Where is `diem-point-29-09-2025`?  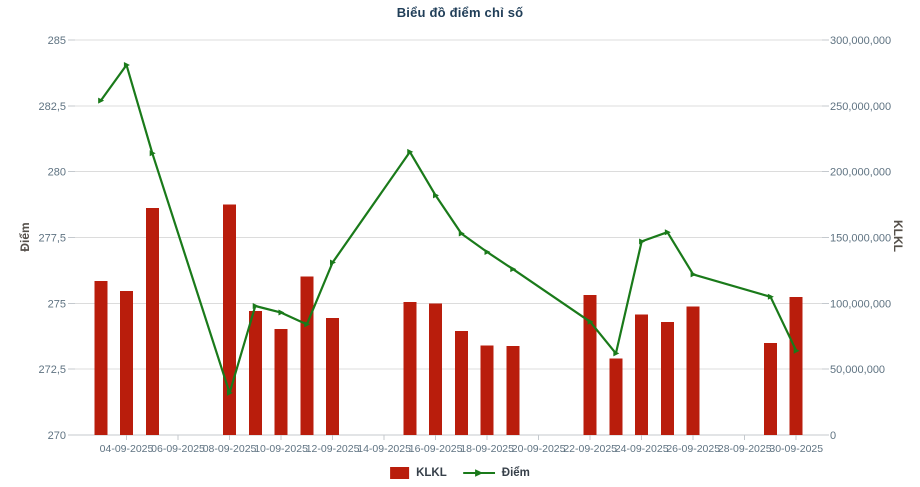
diem-point-29-09-2025 is located at coordinates (770, 296).